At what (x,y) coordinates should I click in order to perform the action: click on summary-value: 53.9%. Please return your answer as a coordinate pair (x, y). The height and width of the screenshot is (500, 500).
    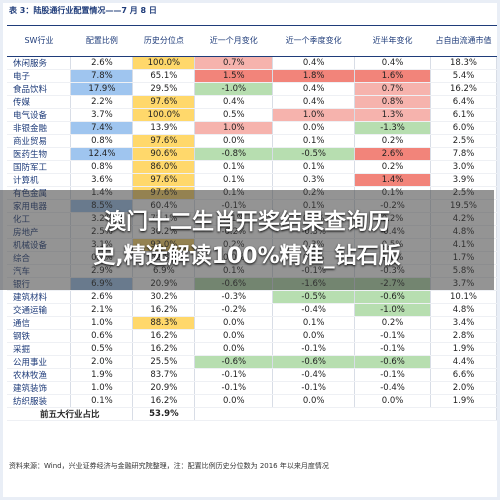
    Looking at the image, I should click on (164, 414).